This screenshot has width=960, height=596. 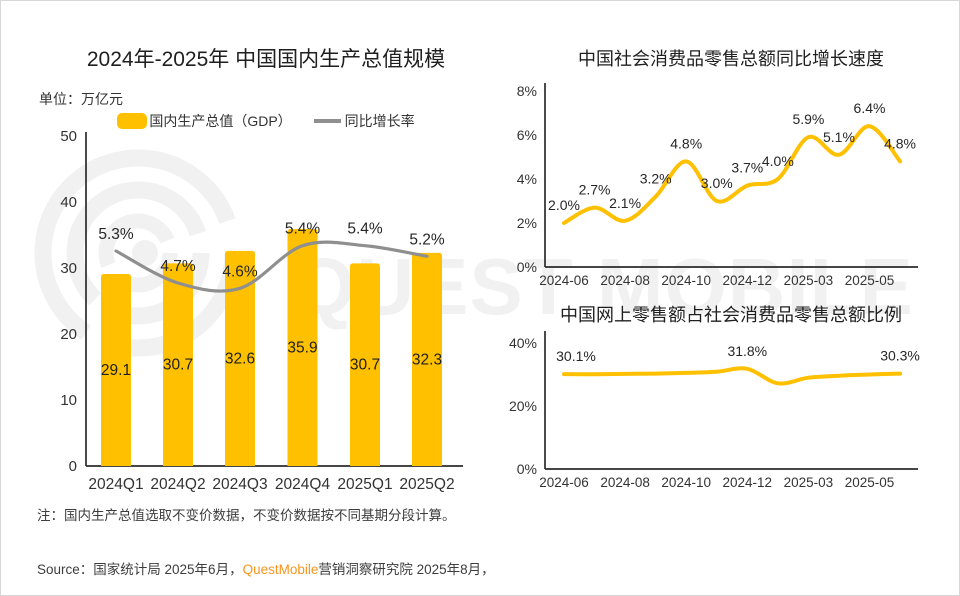 What do you see at coordinates (527, 469) in the screenshot?
I see `online-share-y-tick-label: 0%` at bounding box center [527, 469].